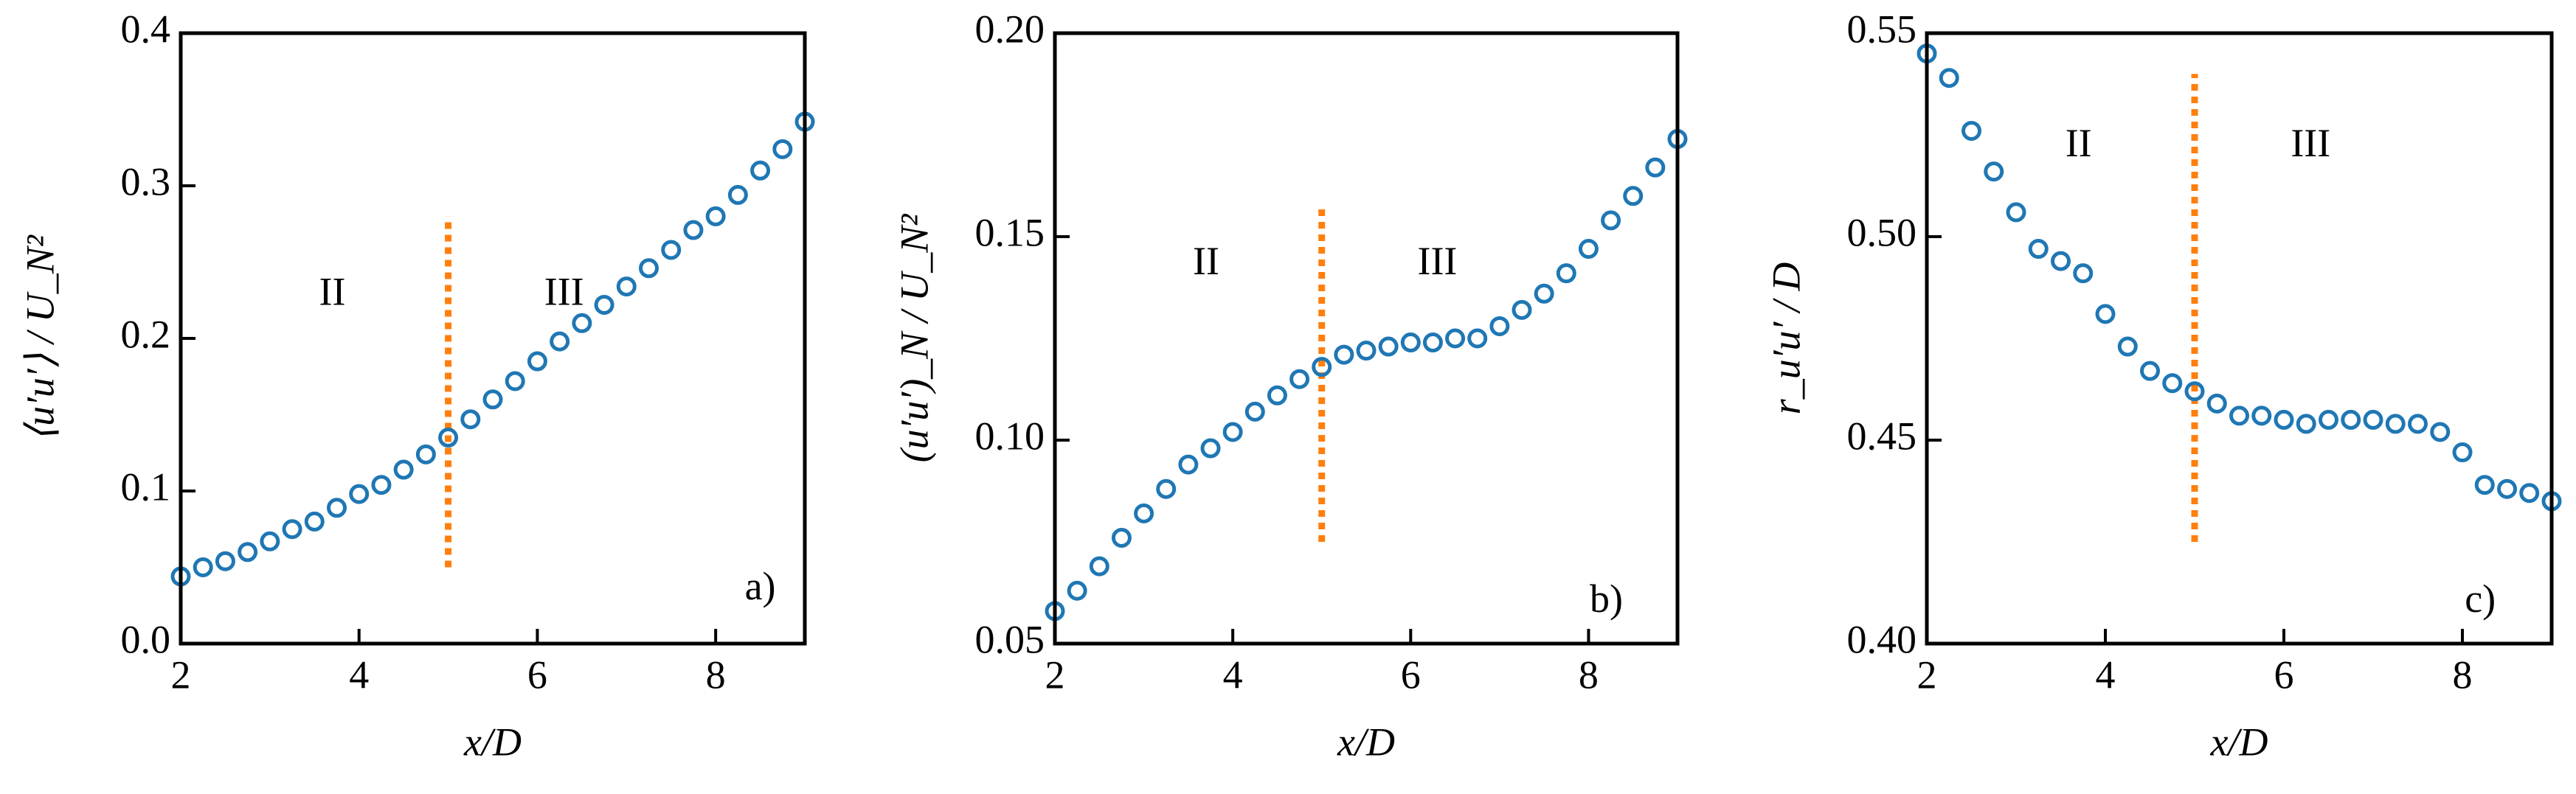 Image resolution: width=2576 pixels, height=794 pixels. I want to click on annotation: c), so click(2481, 599).